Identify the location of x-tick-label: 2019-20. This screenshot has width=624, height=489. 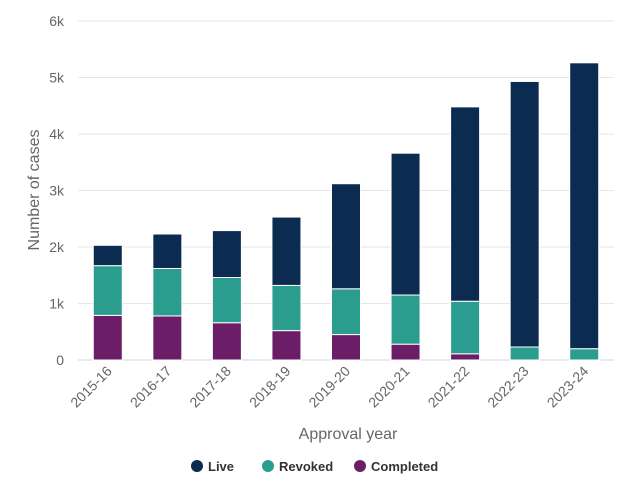
(329, 387).